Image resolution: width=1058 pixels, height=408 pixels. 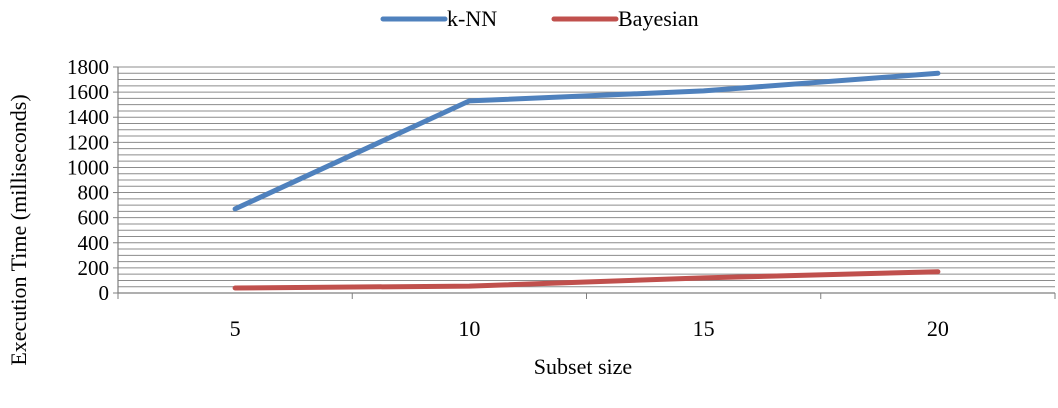 I want to click on legend-label: k-NN, so click(x=472, y=18).